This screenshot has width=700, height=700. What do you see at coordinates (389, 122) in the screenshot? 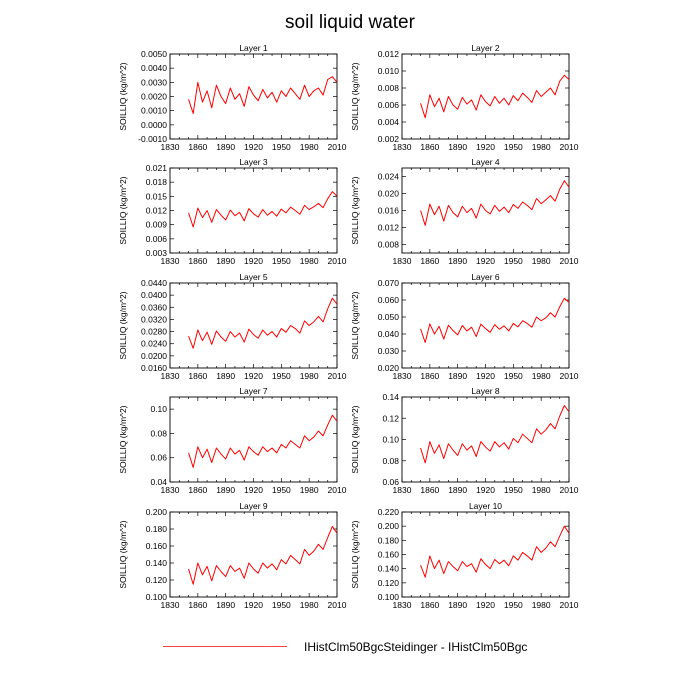
I see `y-tick-label: 0.004` at bounding box center [389, 122].